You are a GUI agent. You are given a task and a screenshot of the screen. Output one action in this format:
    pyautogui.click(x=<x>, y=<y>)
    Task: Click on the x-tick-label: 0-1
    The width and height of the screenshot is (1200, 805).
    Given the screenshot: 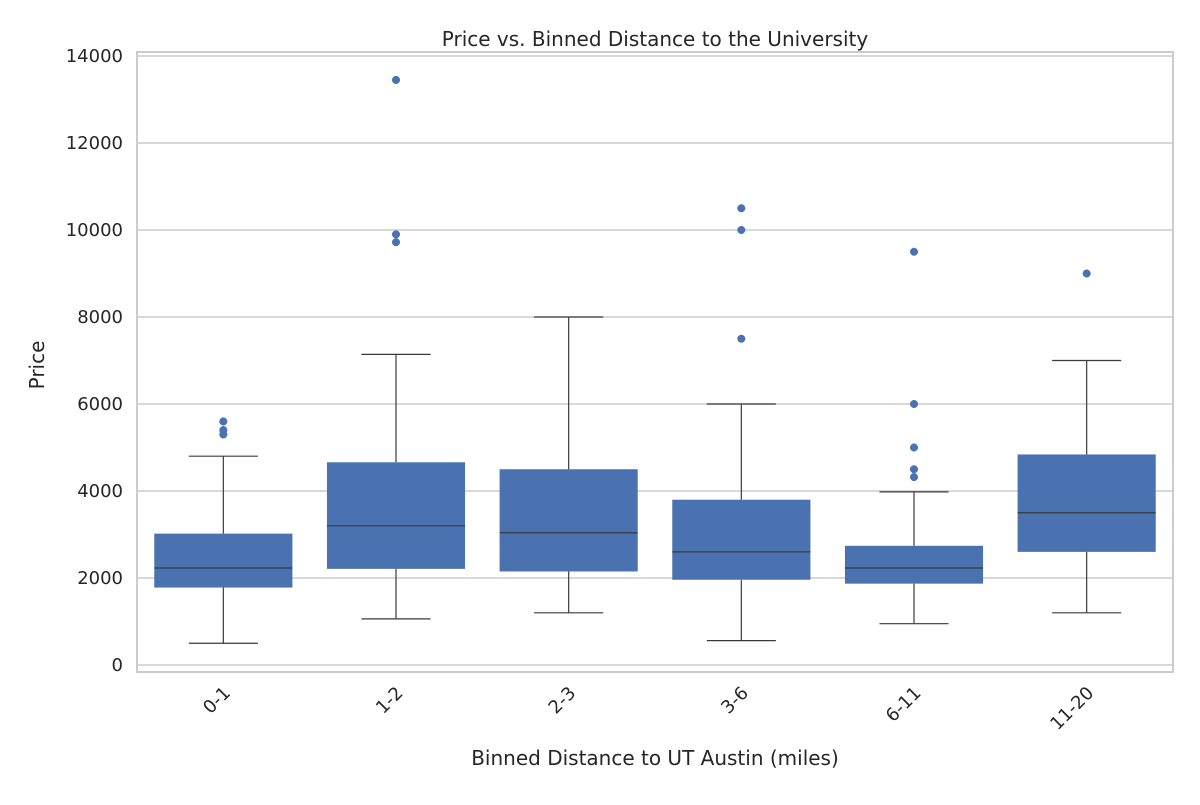 What is the action you would take?
    pyautogui.click(x=217, y=701)
    